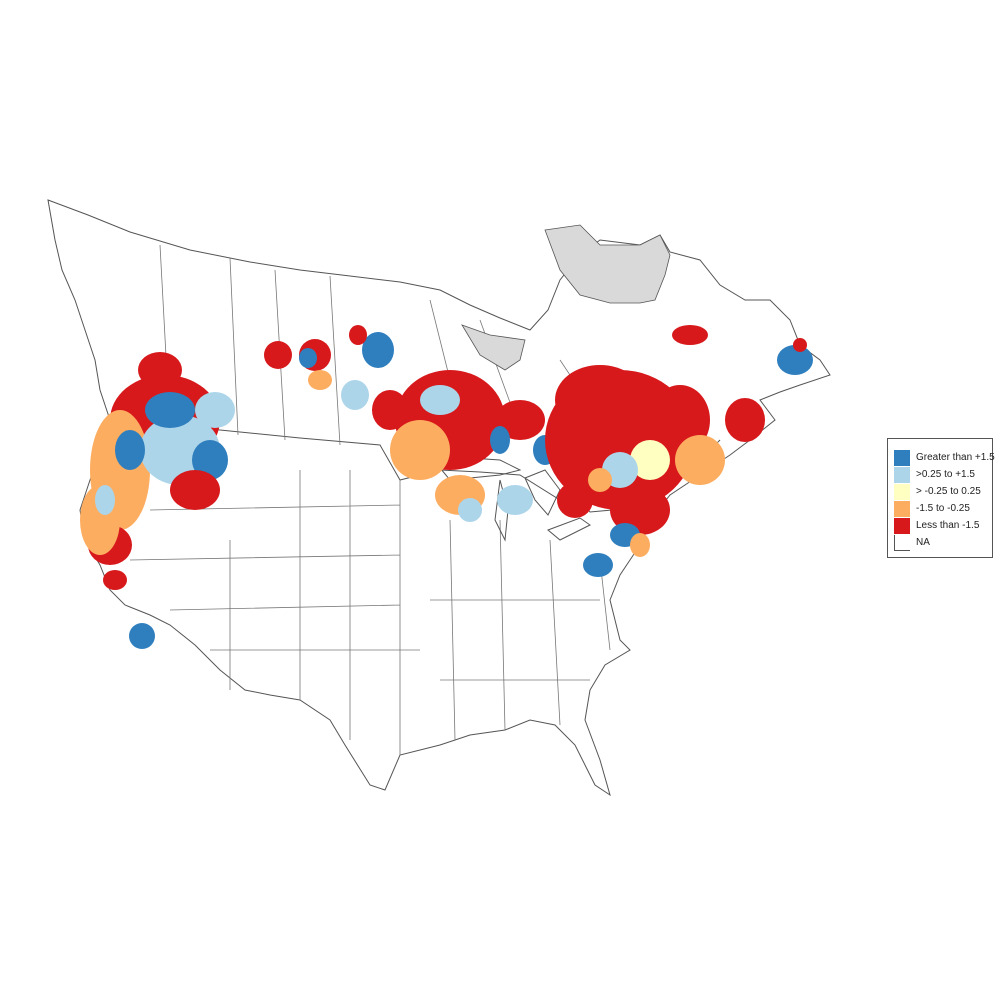 The image size is (1000, 1000). I want to click on legend-label: Greater than +1.5, so click(955, 457).